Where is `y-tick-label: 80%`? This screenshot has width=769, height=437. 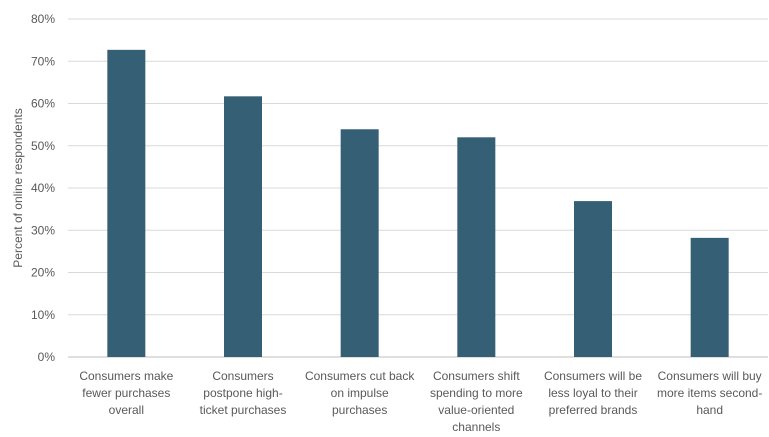 y-tick-label: 80% is located at coordinates (43, 19).